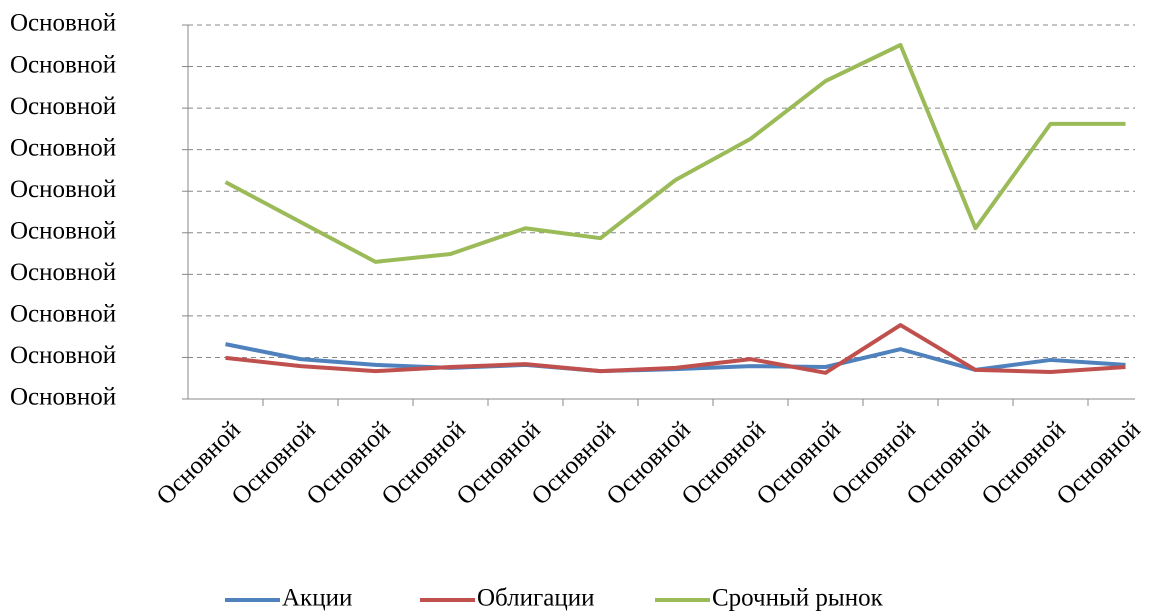 The image size is (1153, 616). Describe the element at coordinates (536, 598) in the screenshot. I see `legend-label: Облигации` at that location.